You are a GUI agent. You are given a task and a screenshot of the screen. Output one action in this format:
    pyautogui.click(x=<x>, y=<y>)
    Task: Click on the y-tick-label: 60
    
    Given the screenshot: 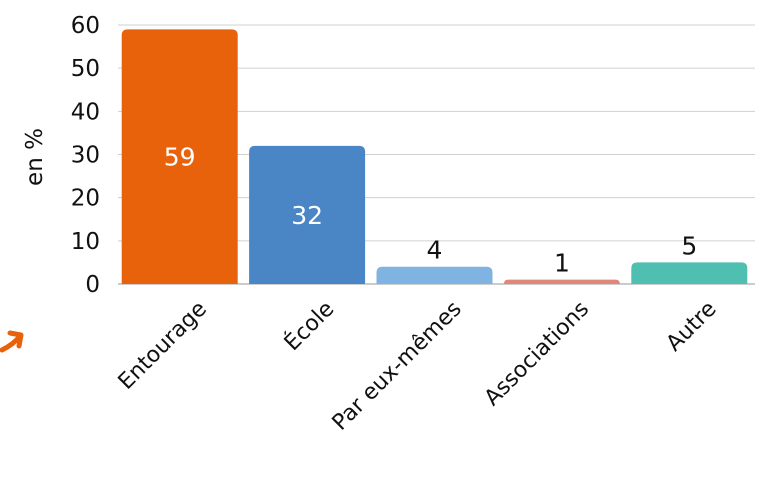 What is the action you would take?
    pyautogui.click(x=85, y=26)
    